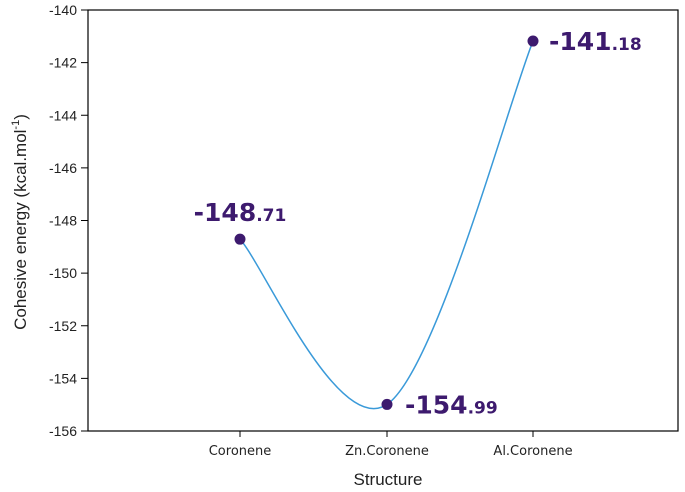 This screenshot has height=492, width=685. I want to click on y-tick-label: -154, so click(63, 378).